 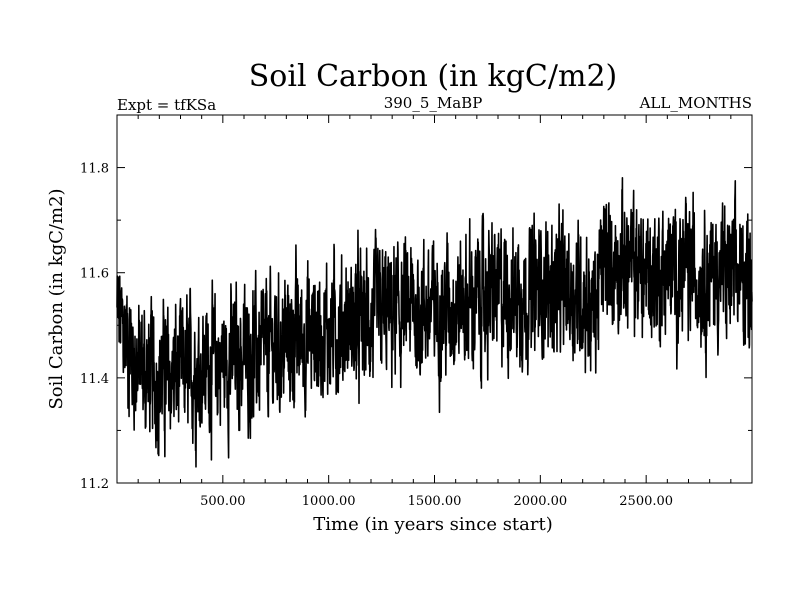 What do you see at coordinates (433, 103) in the screenshot?
I see `run-label: 390_5_MaBP` at bounding box center [433, 103].